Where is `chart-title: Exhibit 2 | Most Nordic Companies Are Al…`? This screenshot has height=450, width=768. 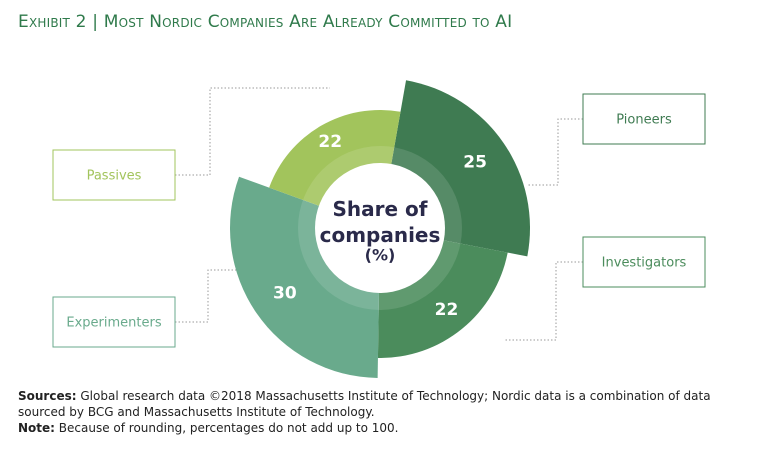
chart-title: Exhibit 2 | Most Nordic Companies Are Al… is located at coordinates (265, 22).